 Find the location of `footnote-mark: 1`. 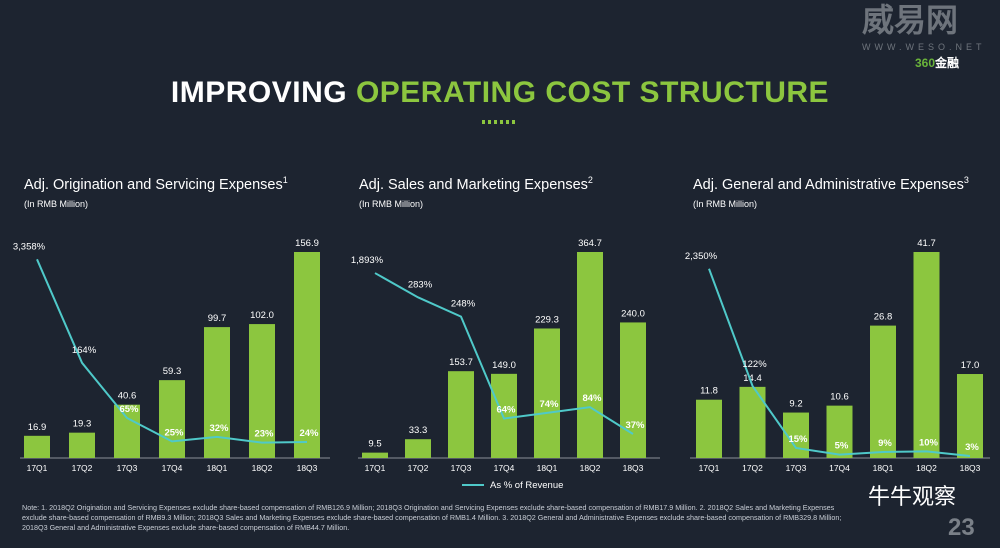

footnote-mark: 1 is located at coordinates (285, 180).